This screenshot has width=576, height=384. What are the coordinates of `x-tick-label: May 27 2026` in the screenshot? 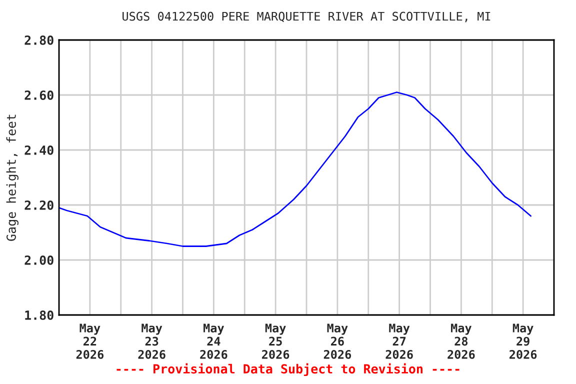 It's located at (399, 341).